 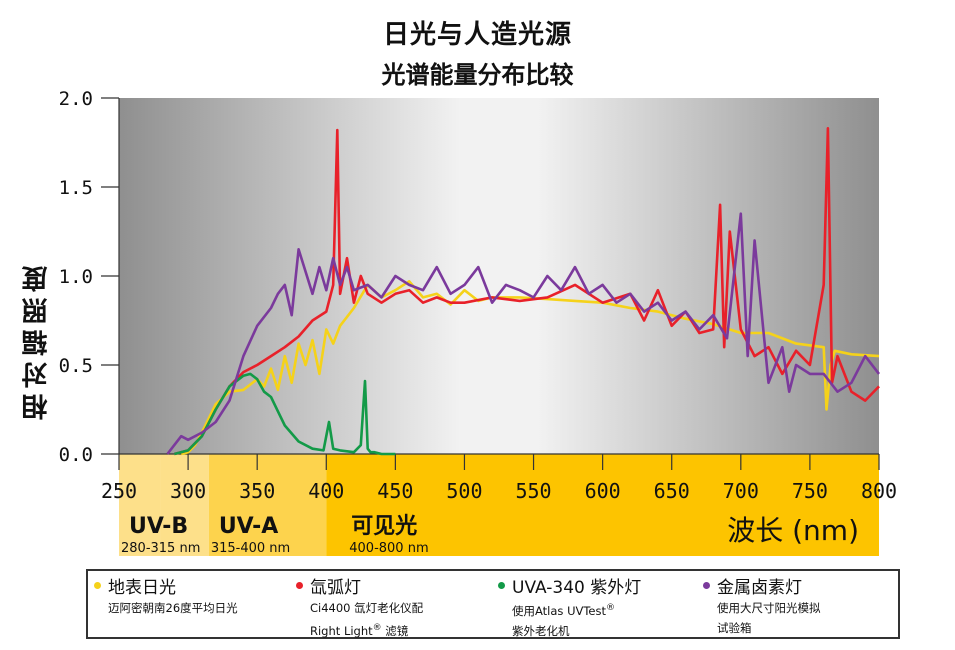 I want to click on chart-subtitle: 光谱能量分布比较, so click(x=477, y=75).